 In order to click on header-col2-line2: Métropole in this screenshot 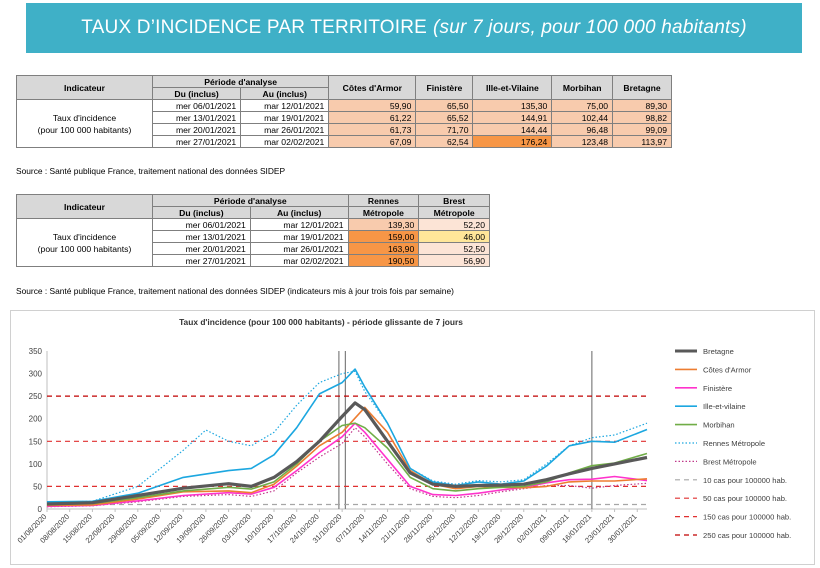, I will do `click(454, 212)`.